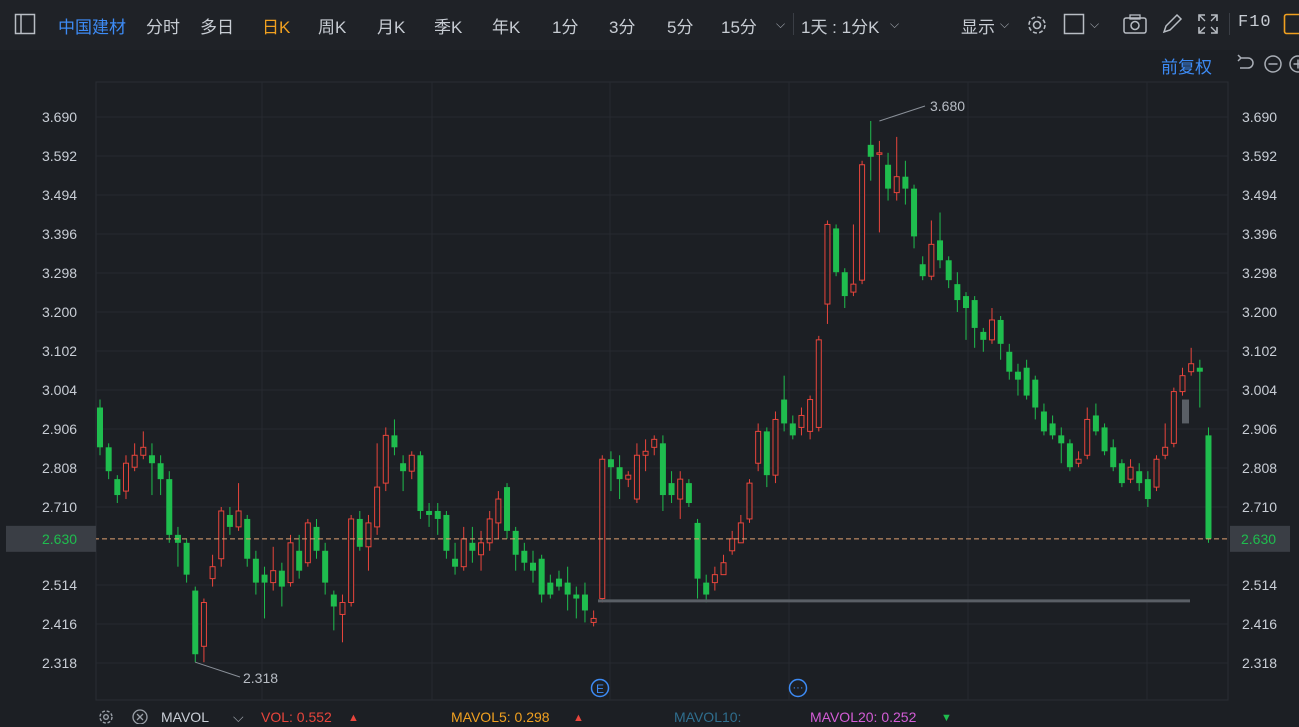 This screenshot has width=1299, height=727. I want to click on y-tick-label-right: 3.004, so click(1259, 390).